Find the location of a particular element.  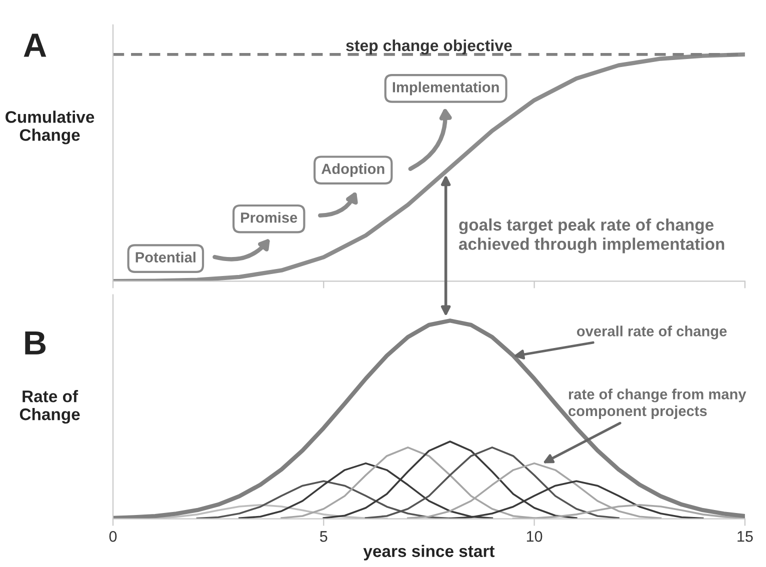

x-axis-title: years since start is located at coordinates (429, 552).